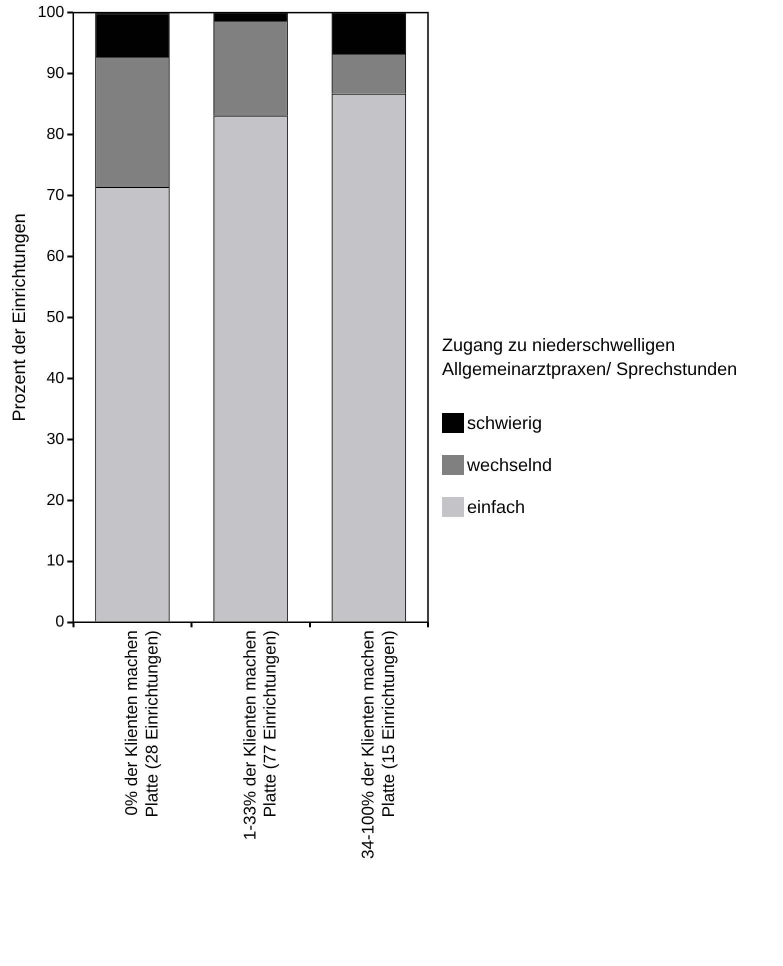 This screenshot has height=966, width=783. I want to click on y-axis-title: Prozent der Einrichtungen, so click(18, 317).